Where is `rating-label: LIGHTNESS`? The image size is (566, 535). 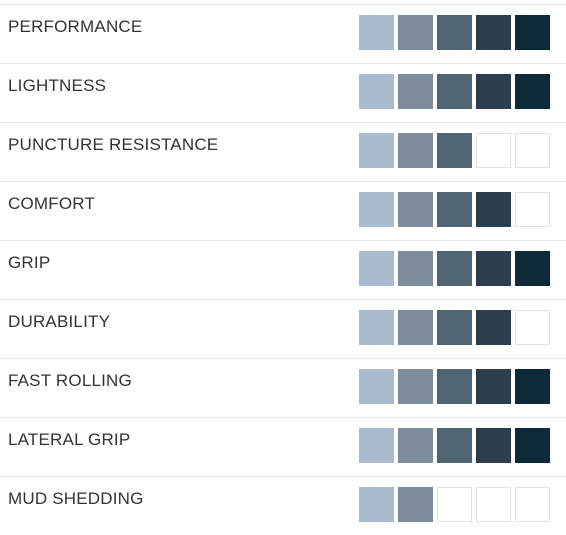 rating-label: LIGHTNESS is located at coordinates (57, 85).